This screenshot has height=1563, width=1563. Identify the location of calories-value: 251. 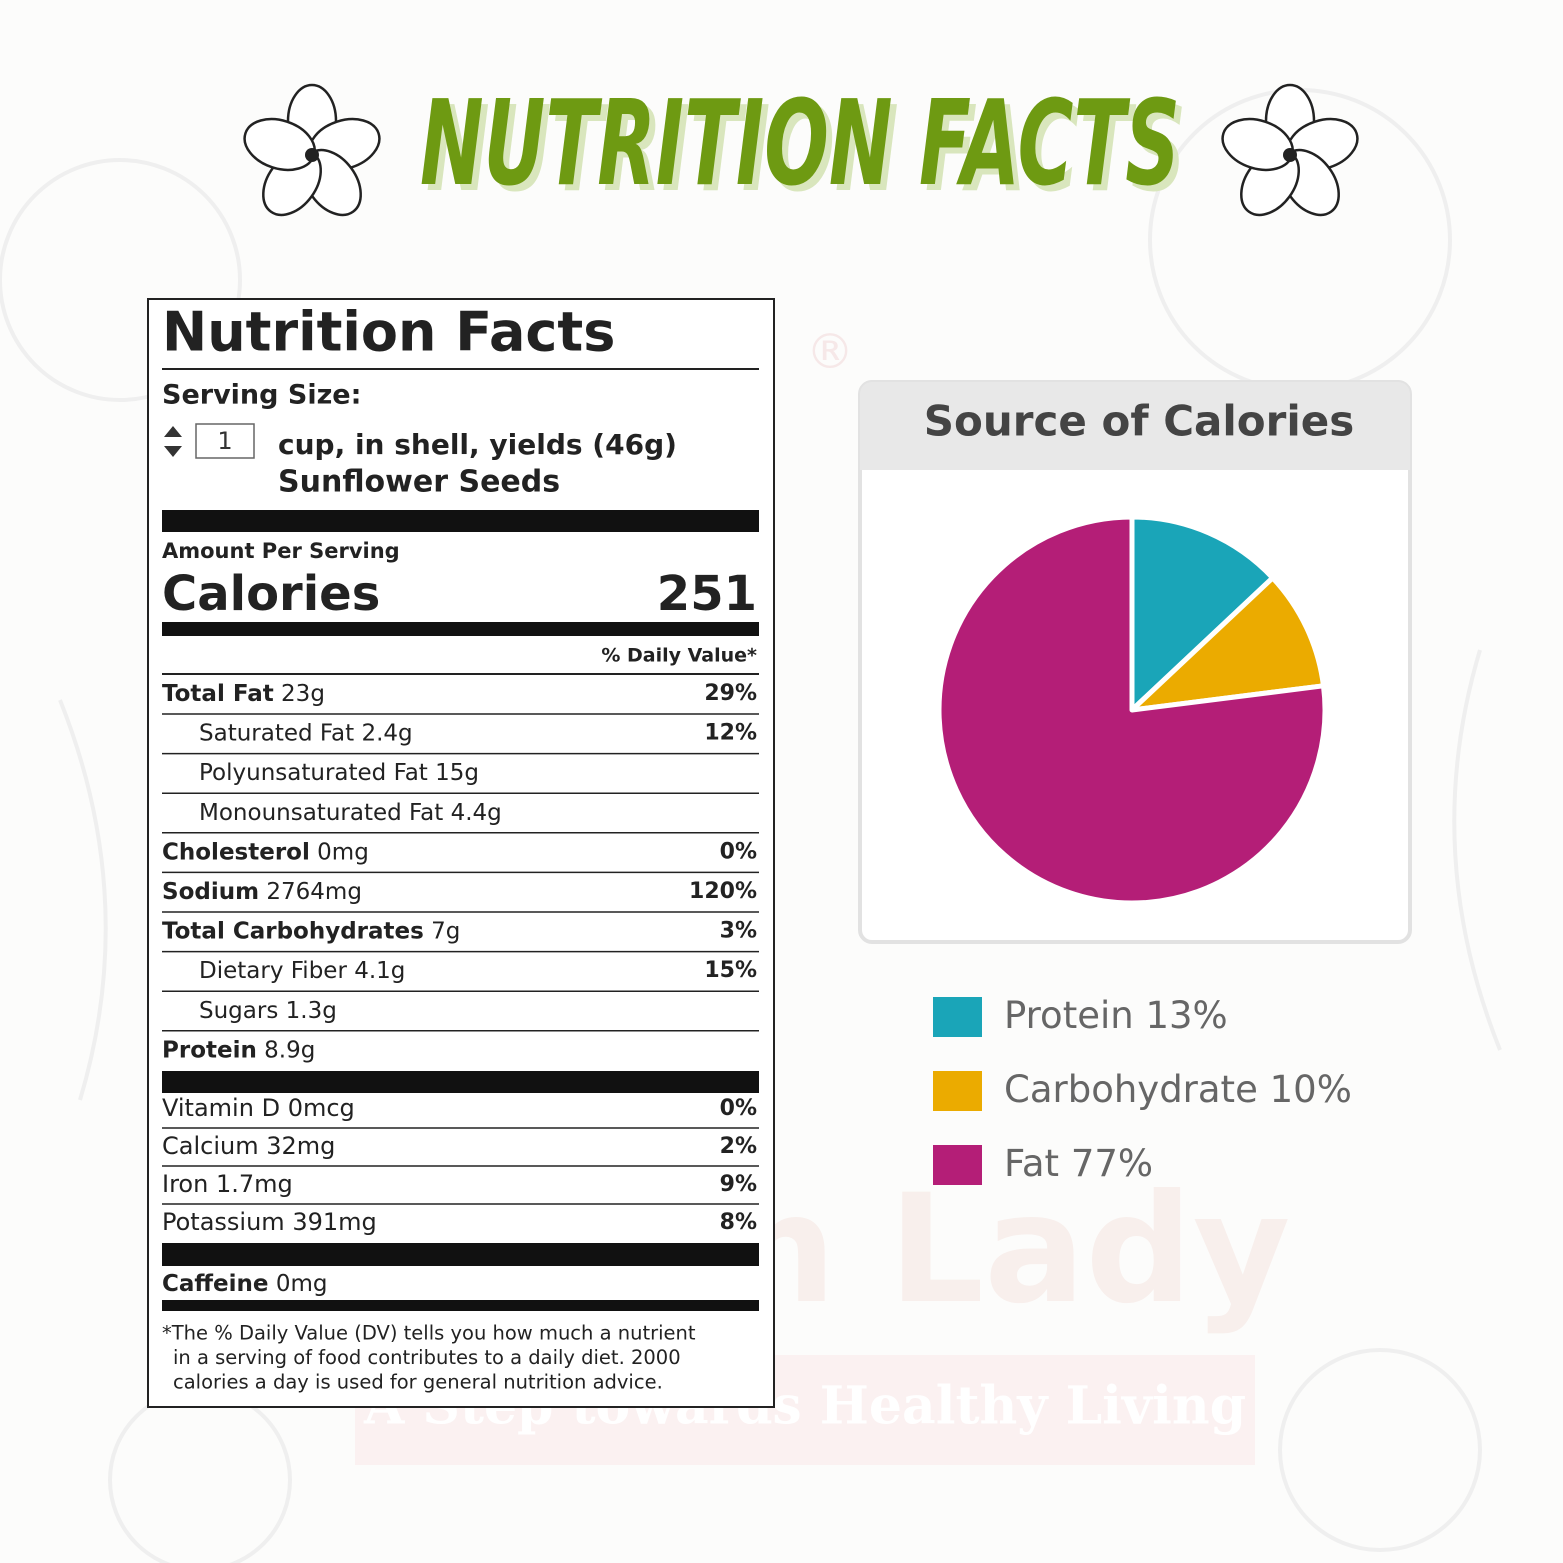
(707, 594).